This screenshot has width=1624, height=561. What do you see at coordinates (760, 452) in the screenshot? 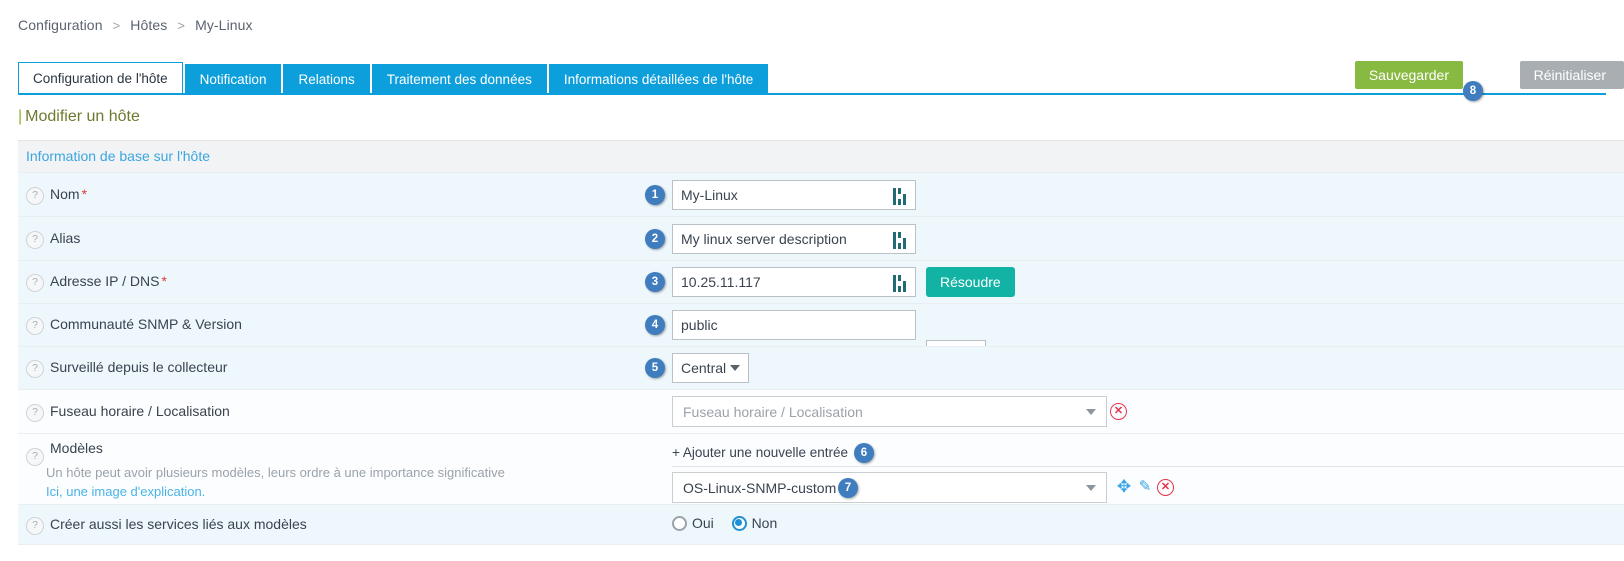
I see `add-new-entry-link: + Ajouter une nouvelle entrée` at bounding box center [760, 452].